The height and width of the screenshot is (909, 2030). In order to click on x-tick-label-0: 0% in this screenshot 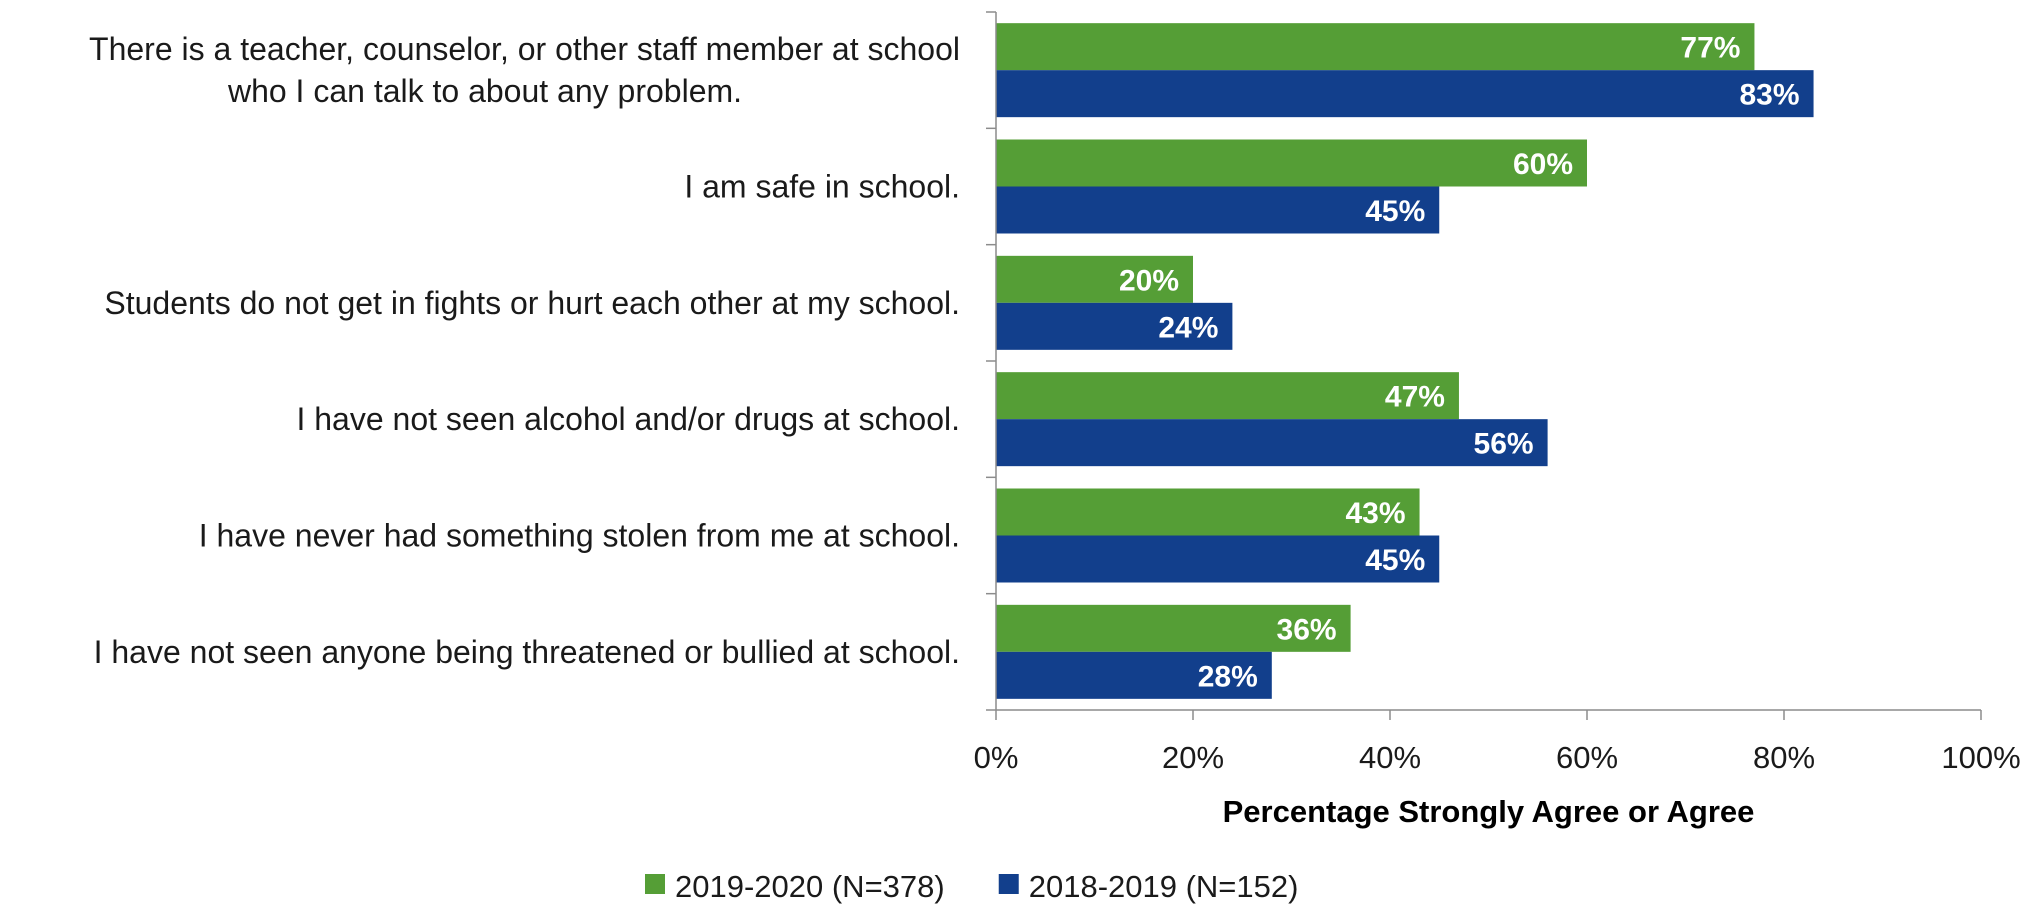, I will do `click(996, 757)`.